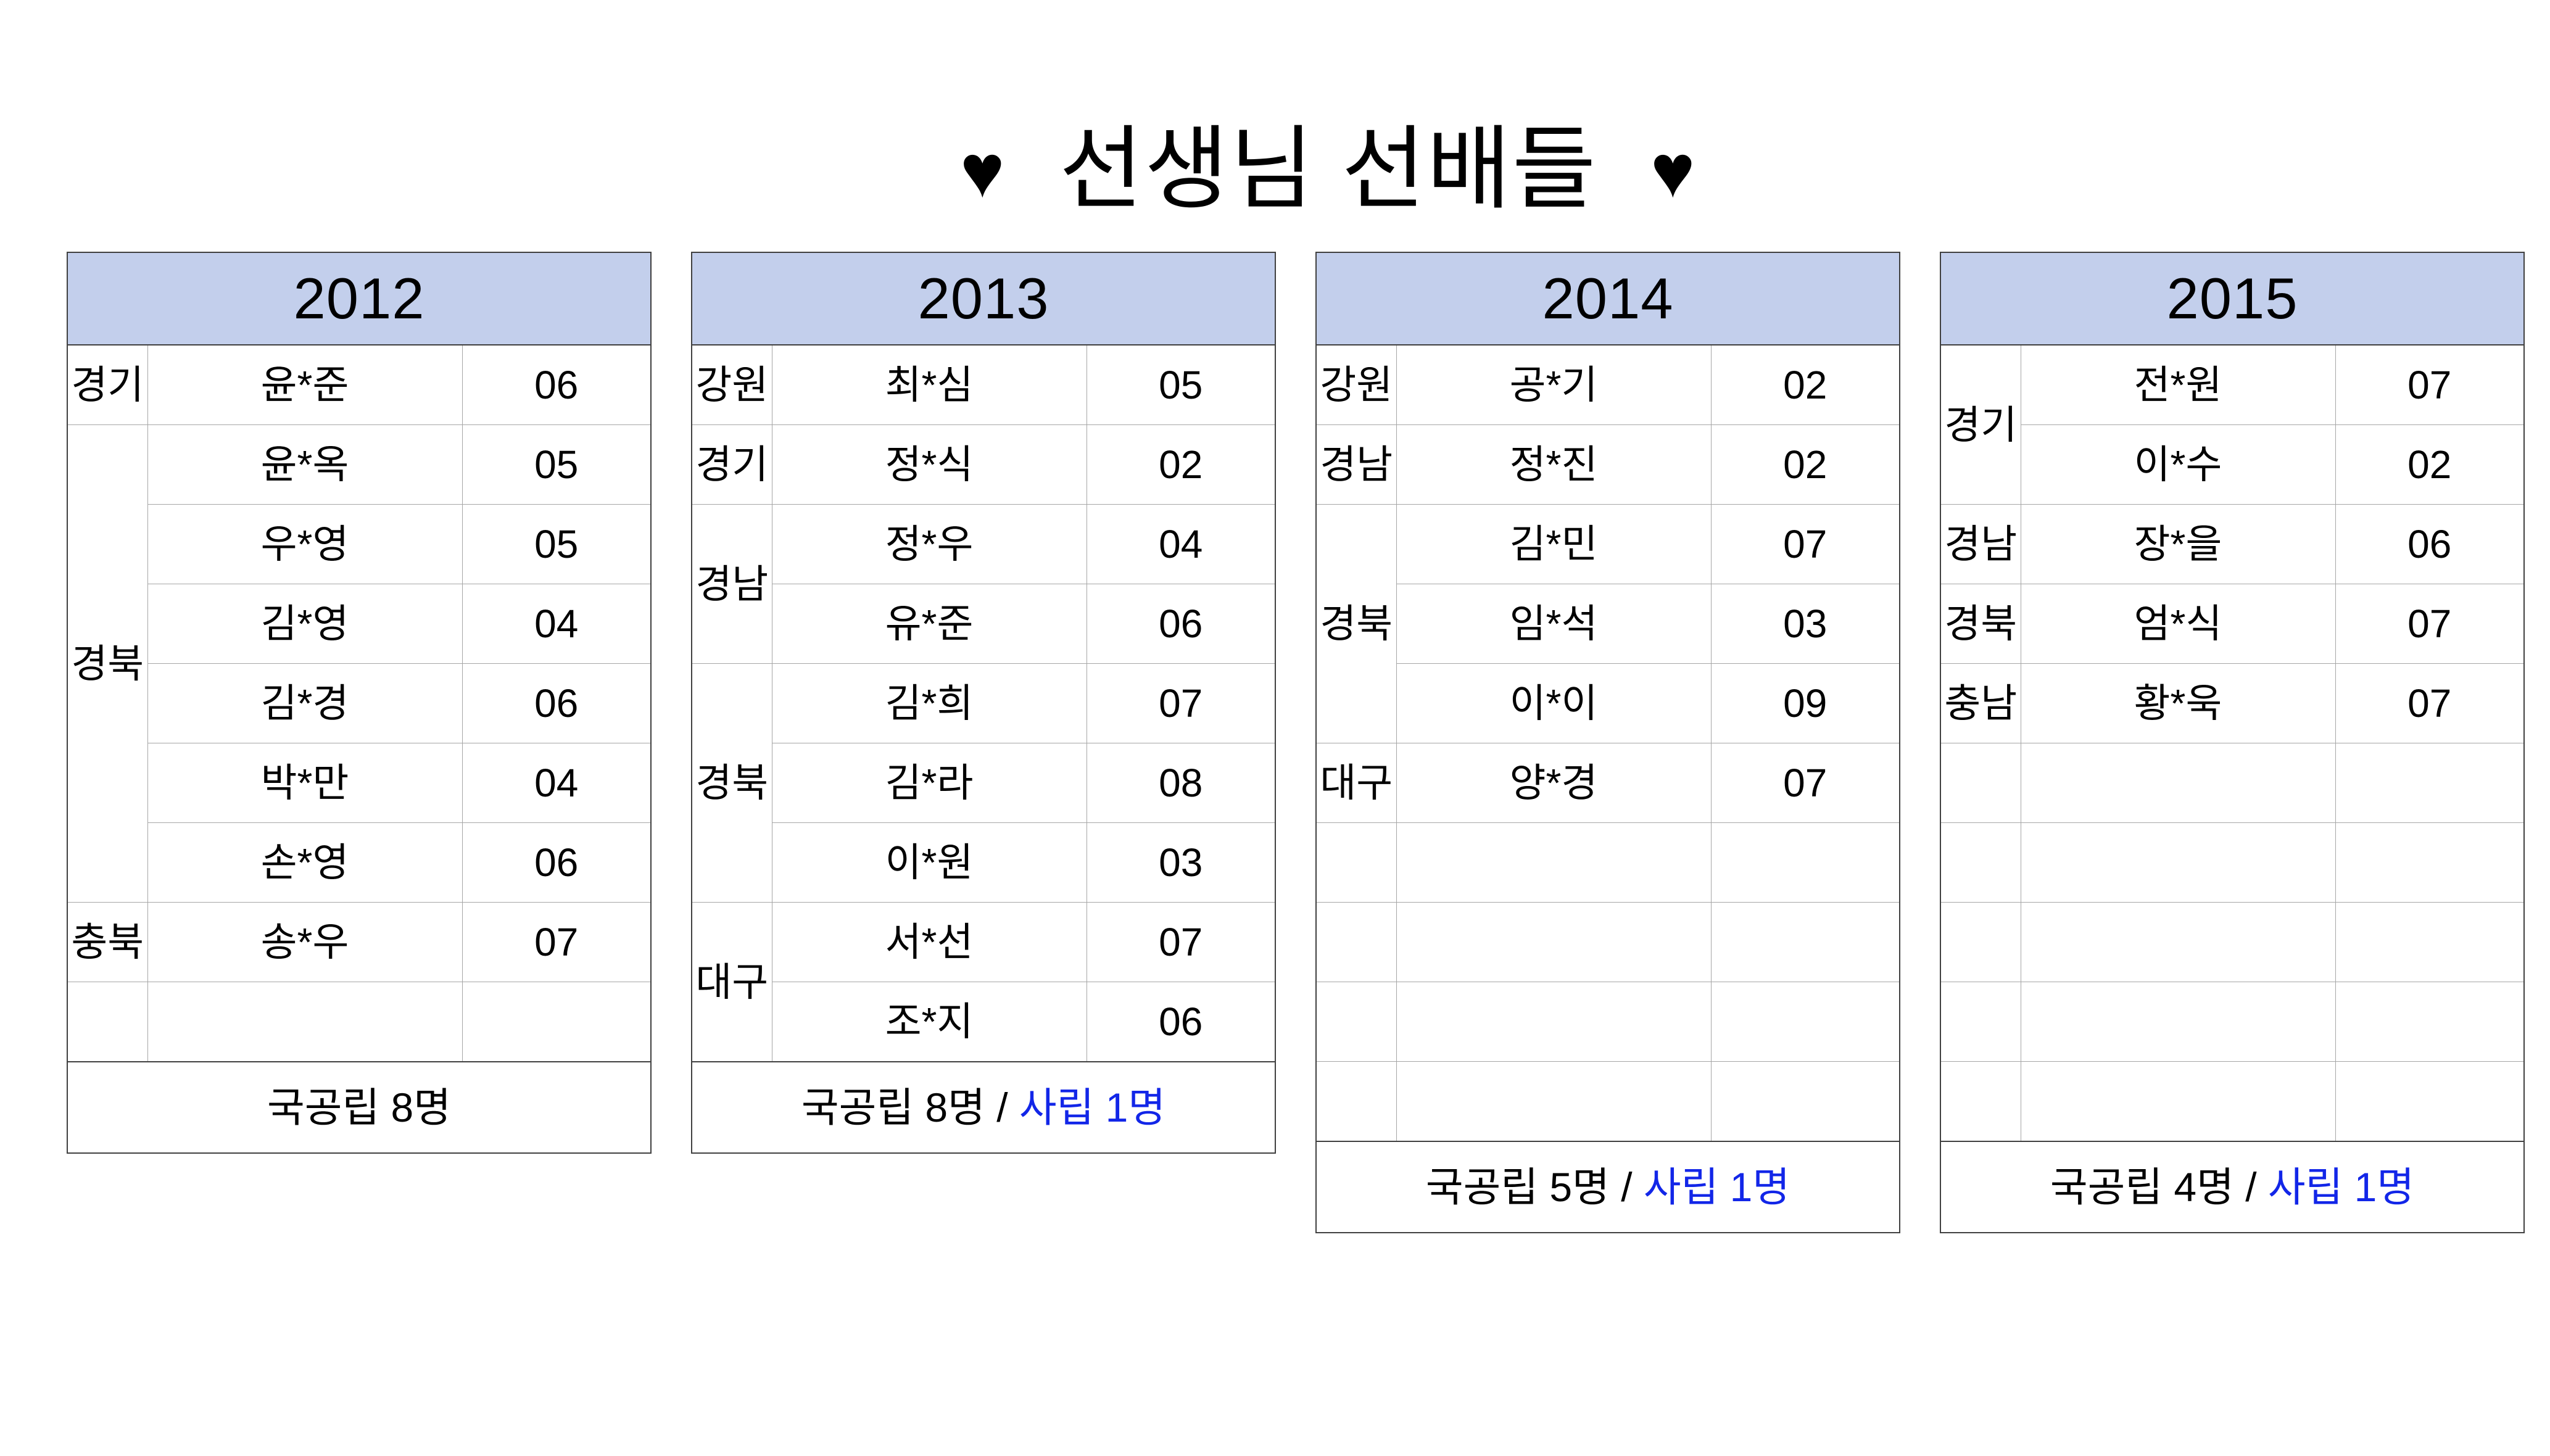 The image size is (2550, 1456). What do you see at coordinates (984, 1022) in the screenshot?
I see `table-row: 조*지 06` at bounding box center [984, 1022].